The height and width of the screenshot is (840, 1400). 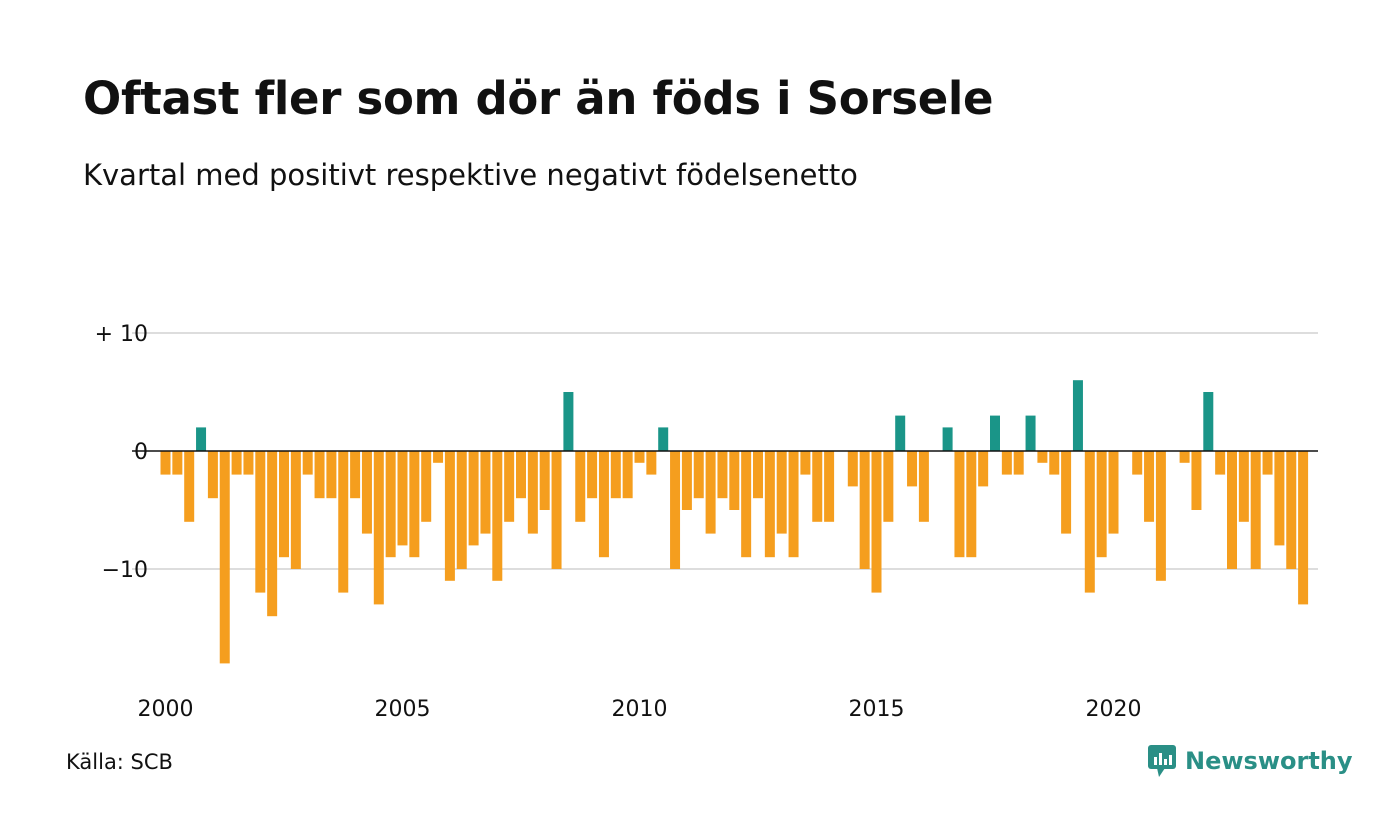 I want to click on newsworthy-brand: Newsworthy, so click(x=1250, y=761).